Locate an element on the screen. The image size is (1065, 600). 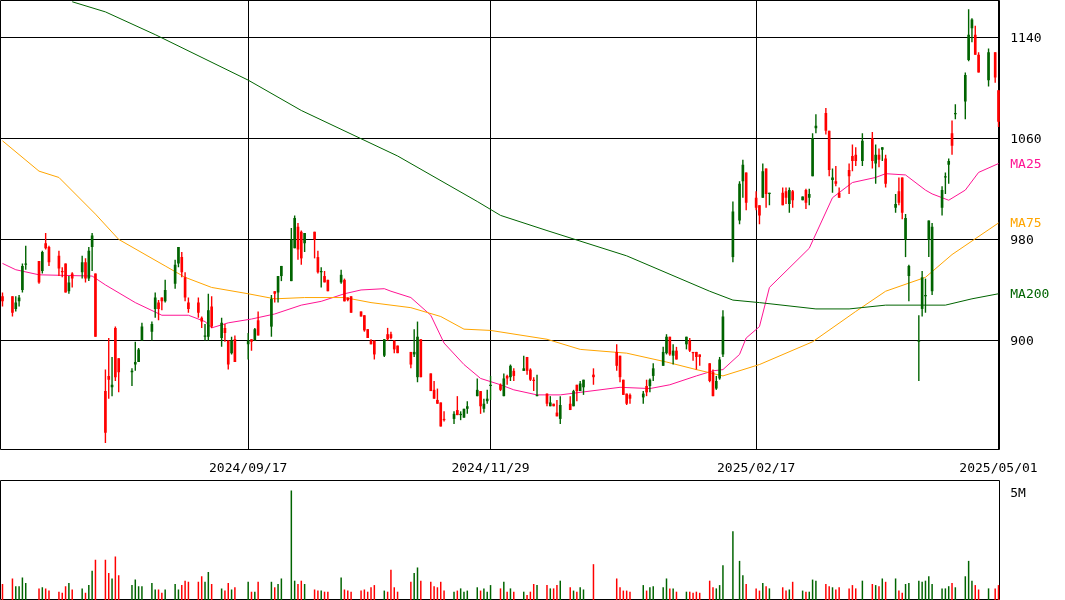
y-tick-label: 980 is located at coordinates (1022, 239).